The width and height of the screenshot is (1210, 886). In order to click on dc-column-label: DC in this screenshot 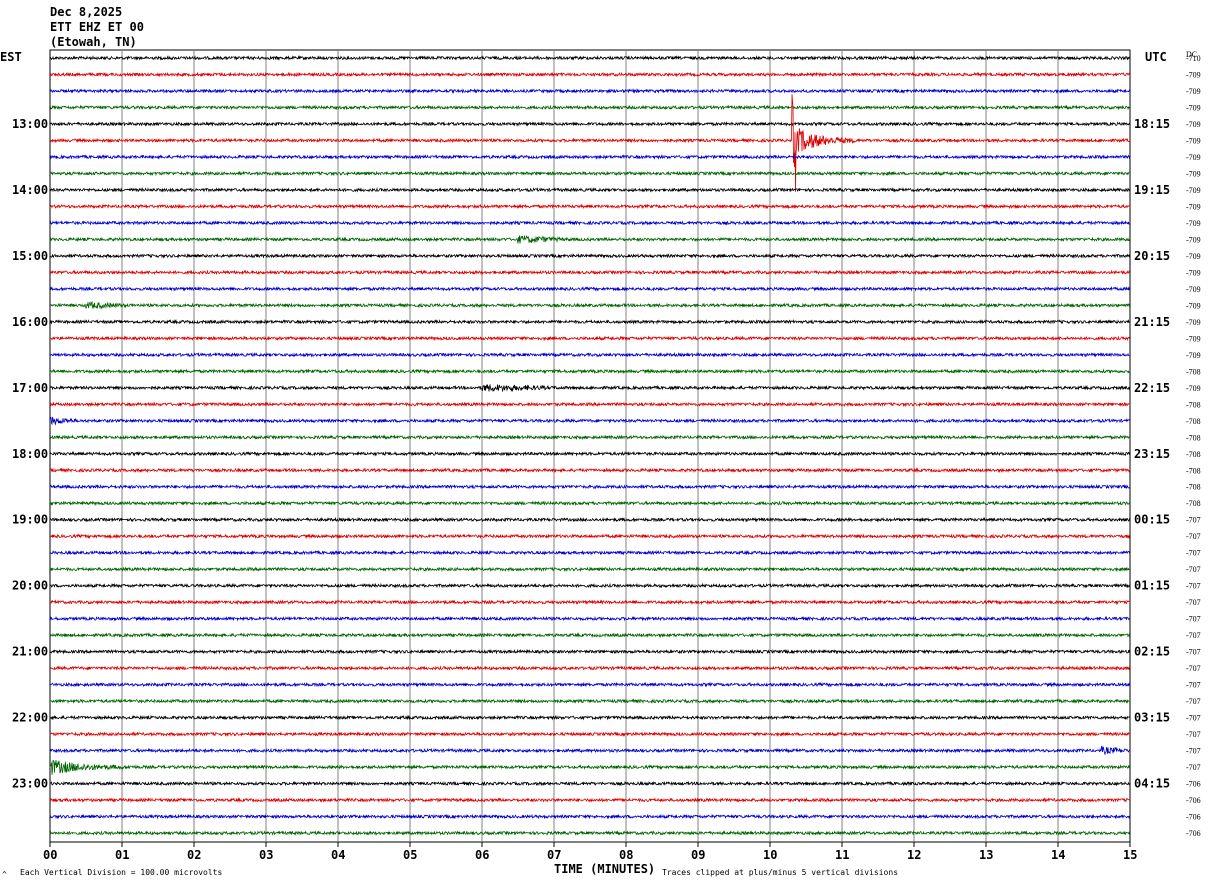, I will do `click(1191, 54)`.